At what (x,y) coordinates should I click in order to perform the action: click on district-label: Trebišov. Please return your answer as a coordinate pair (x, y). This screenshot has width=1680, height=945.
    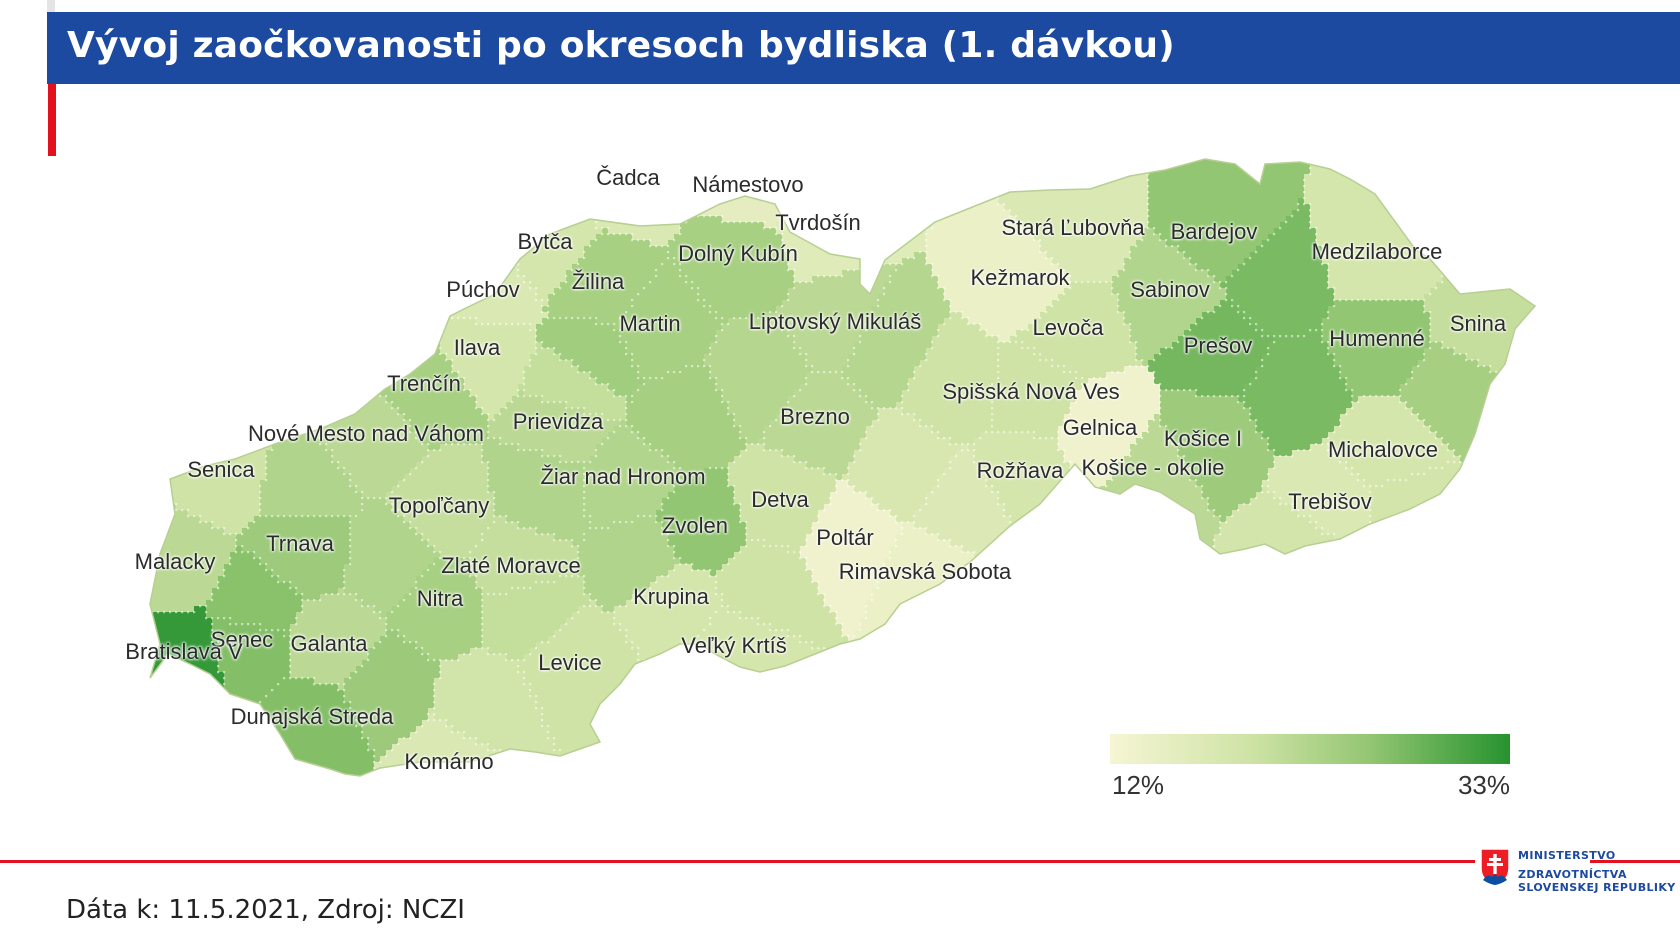
    Looking at the image, I should click on (1330, 502).